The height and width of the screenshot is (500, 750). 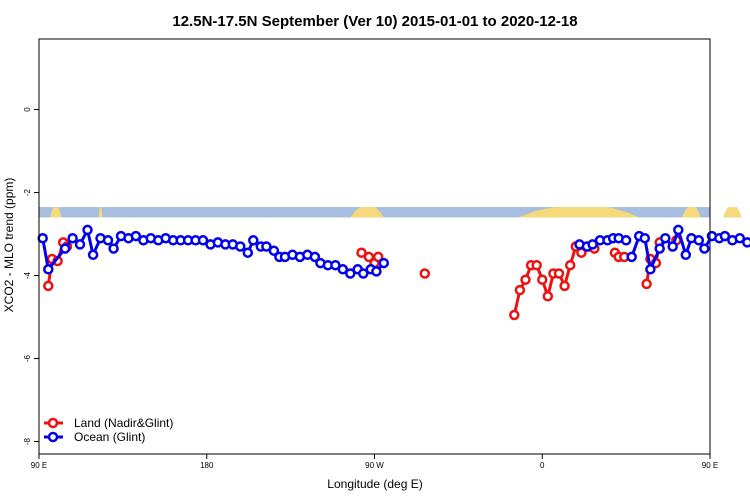 I want to click on legend-item-ocean: Ocean (Glint), so click(x=94, y=437).